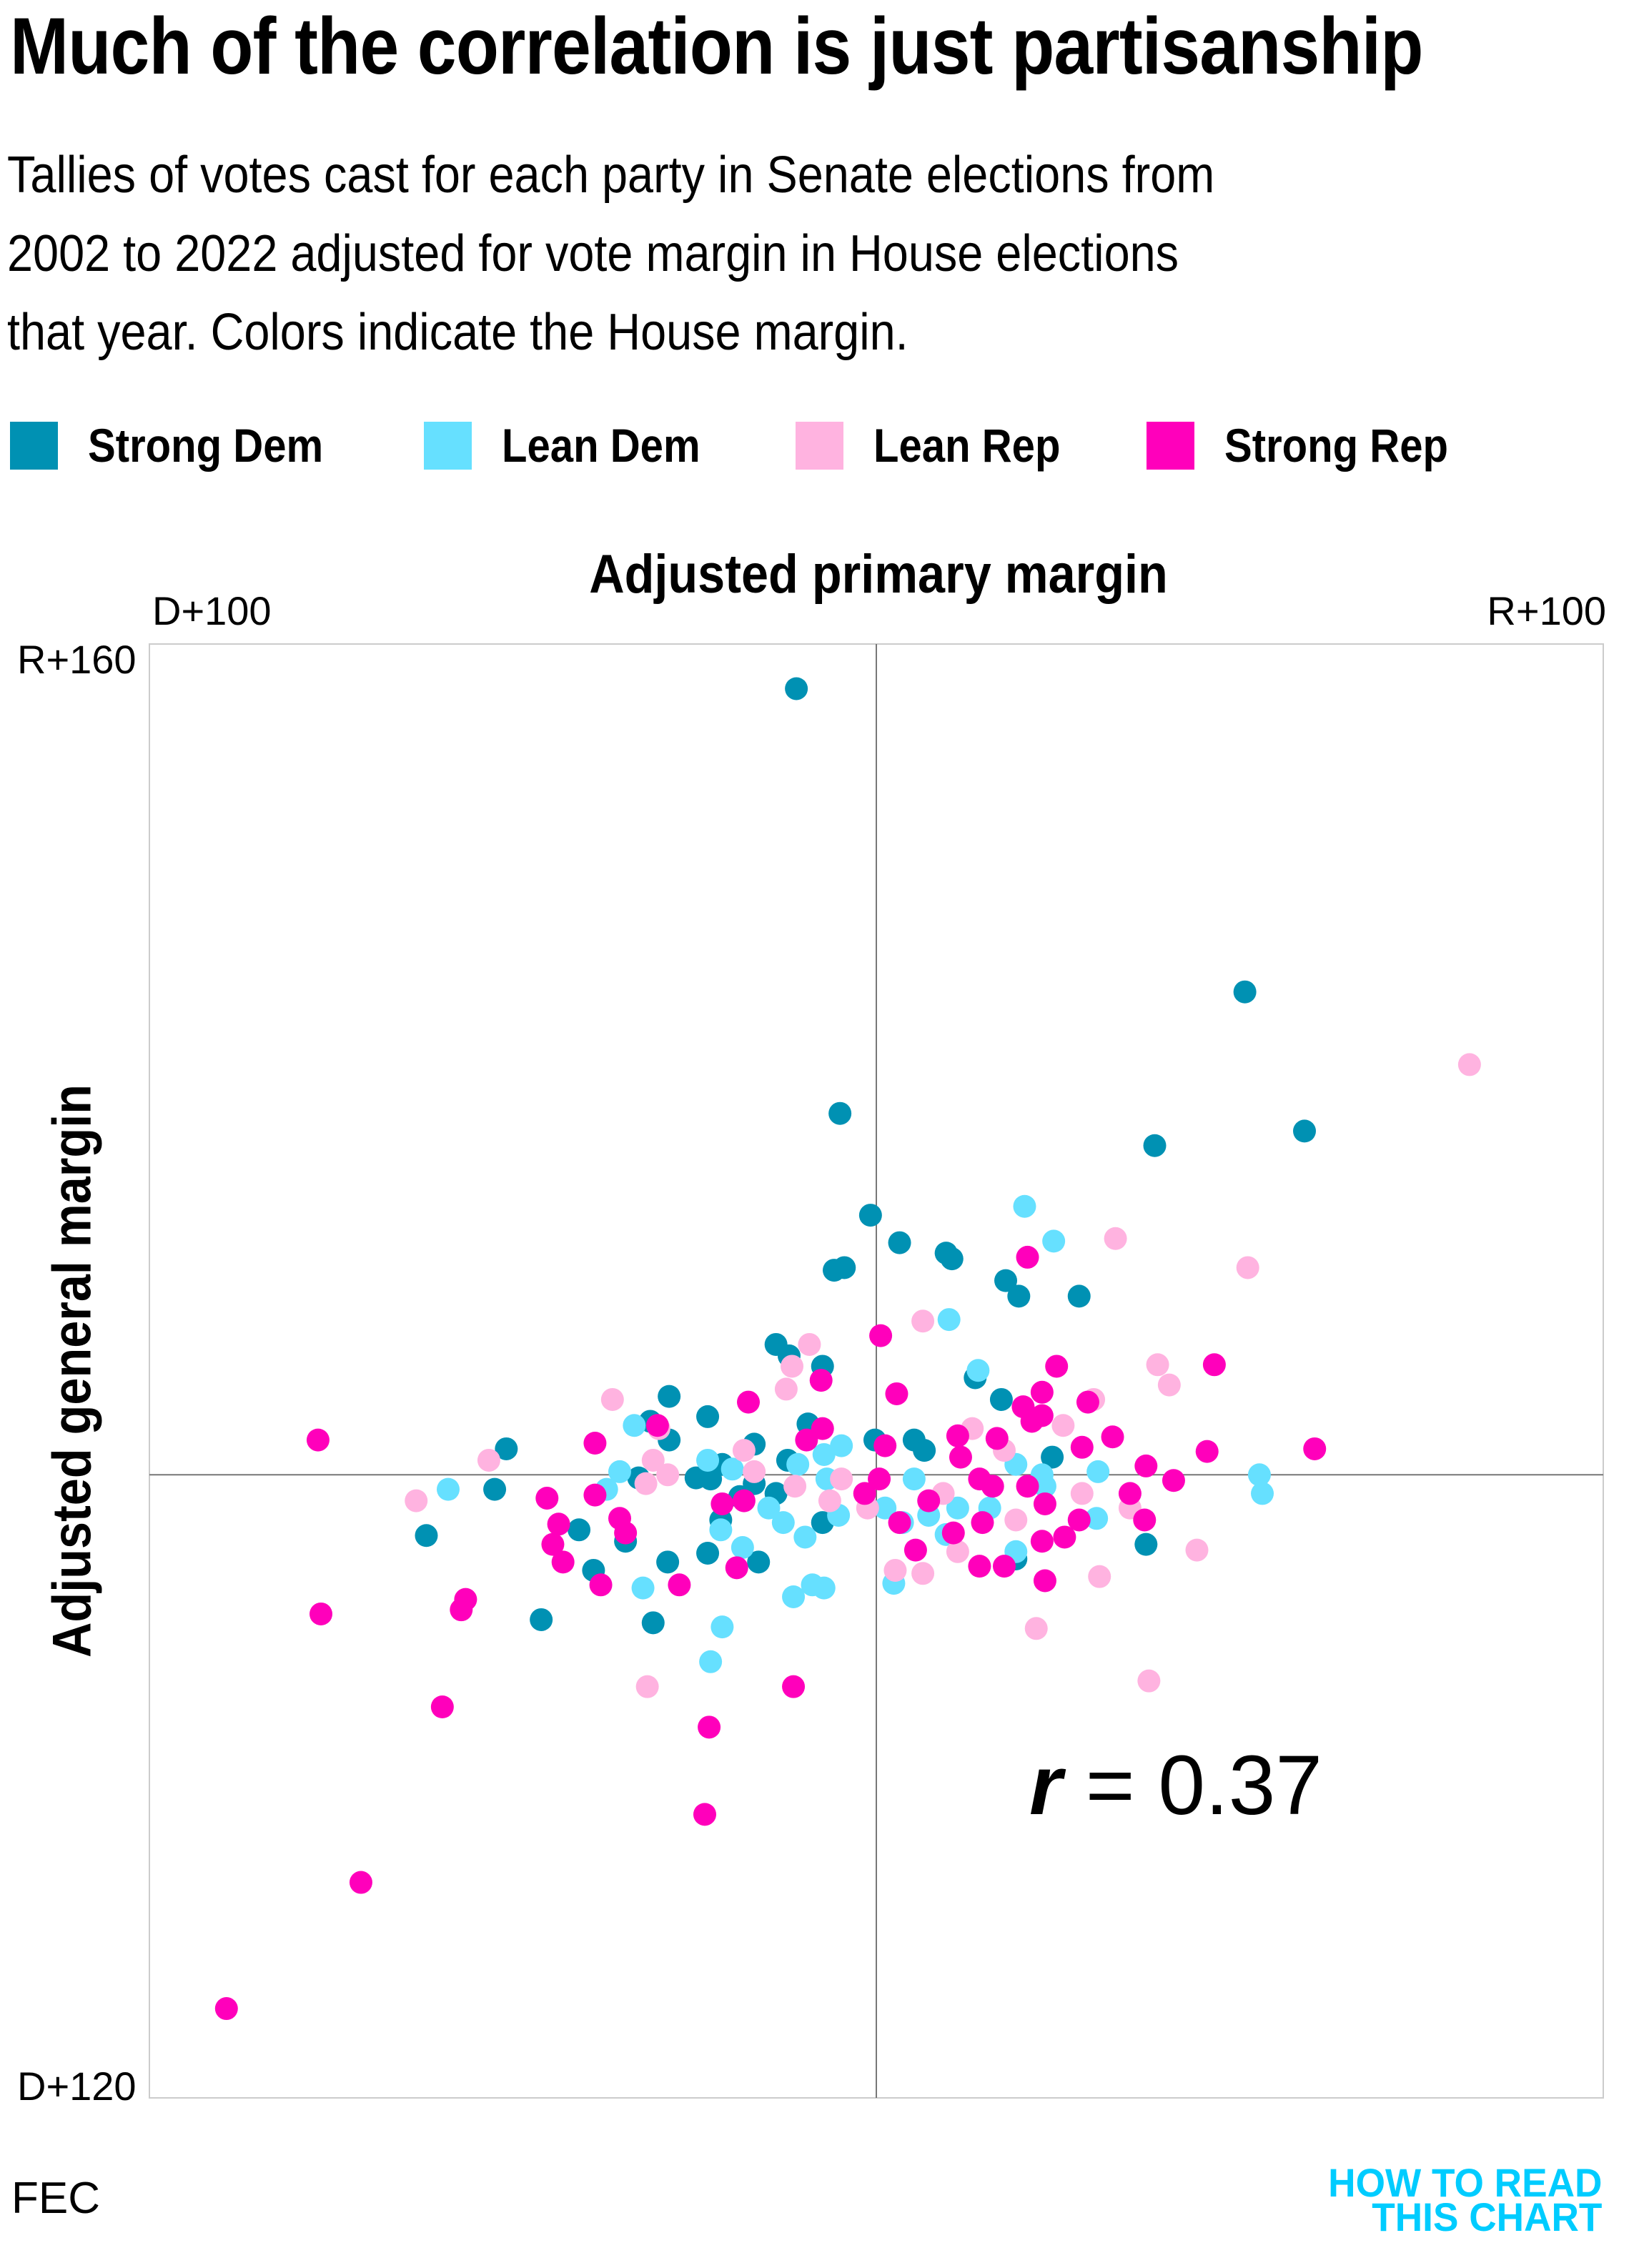 This screenshot has height=2268, width=1644. I want to click on logo-line: THIS CHART, so click(1487, 2216).